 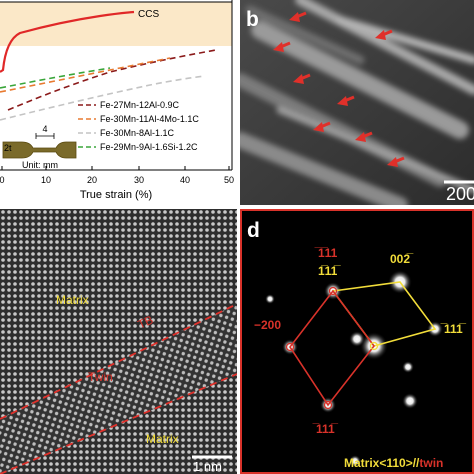 What do you see at coordinates (44, 129) in the screenshot?
I see `dimension-label: 4` at bounding box center [44, 129].